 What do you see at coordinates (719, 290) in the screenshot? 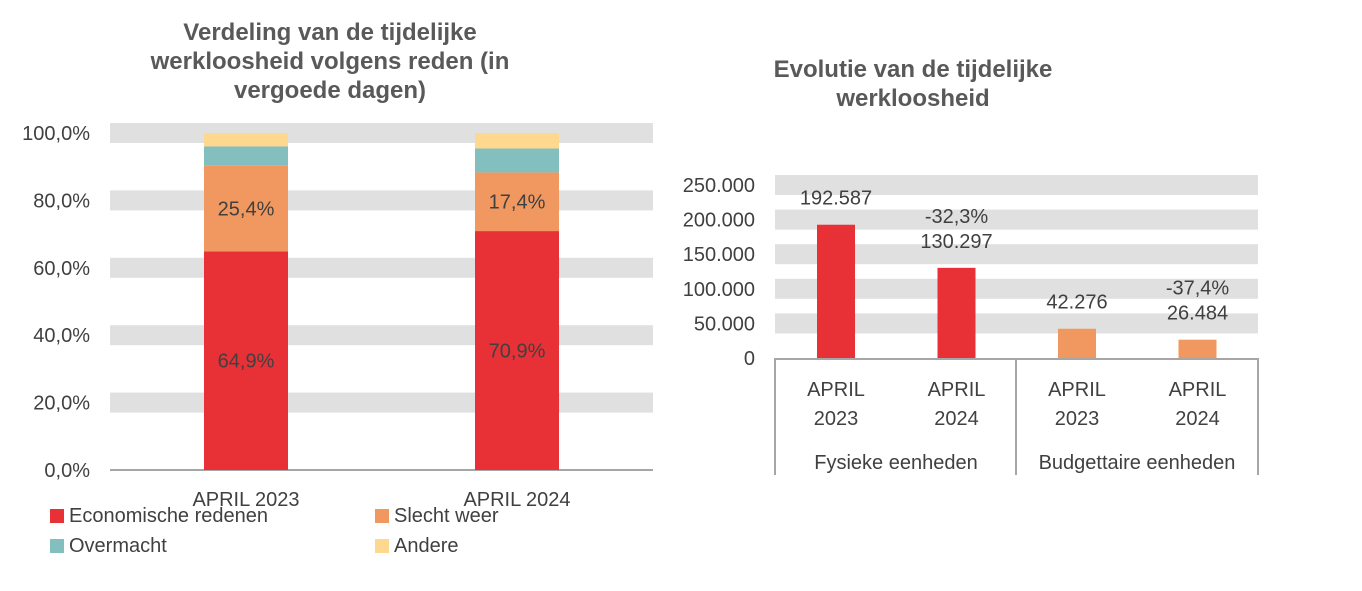
I see `y-tick: 100.000` at bounding box center [719, 290].